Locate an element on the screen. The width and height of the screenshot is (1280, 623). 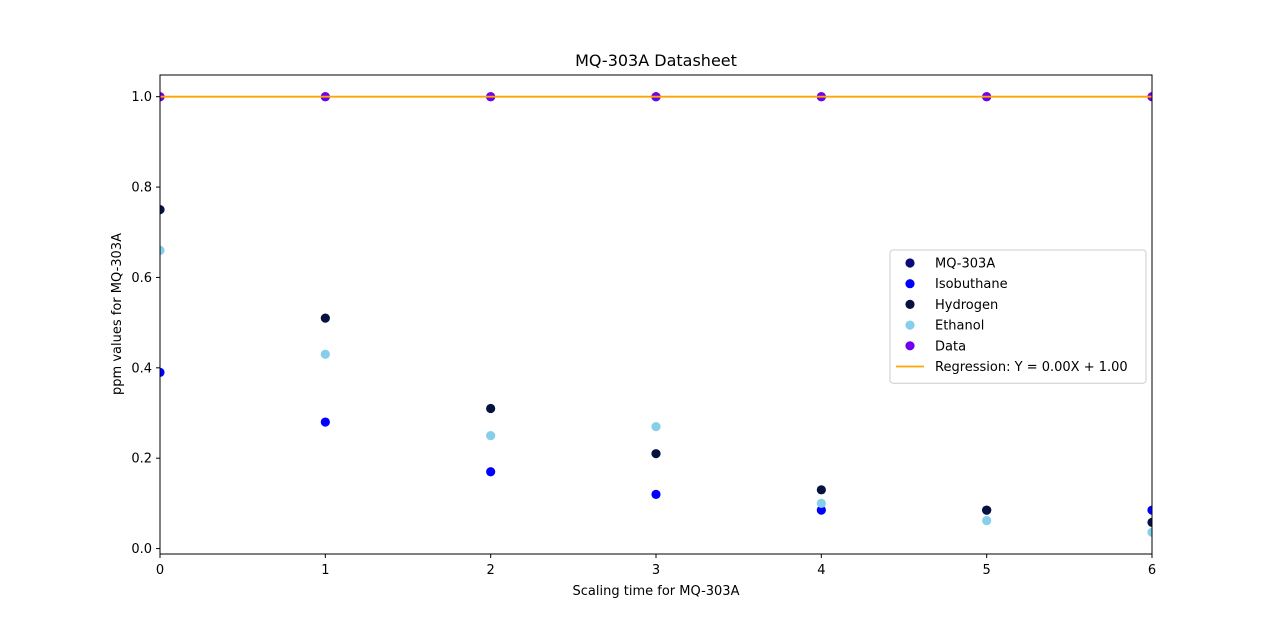
legend-label: Hydrogen is located at coordinates (966, 305).